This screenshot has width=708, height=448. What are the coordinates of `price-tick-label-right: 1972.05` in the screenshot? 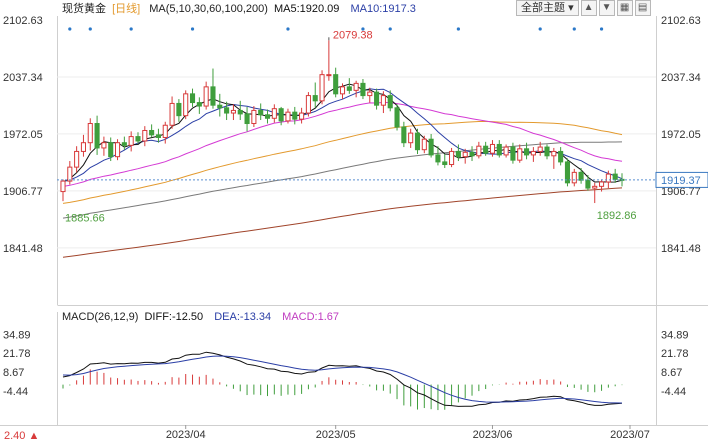 It's located at (681, 135).